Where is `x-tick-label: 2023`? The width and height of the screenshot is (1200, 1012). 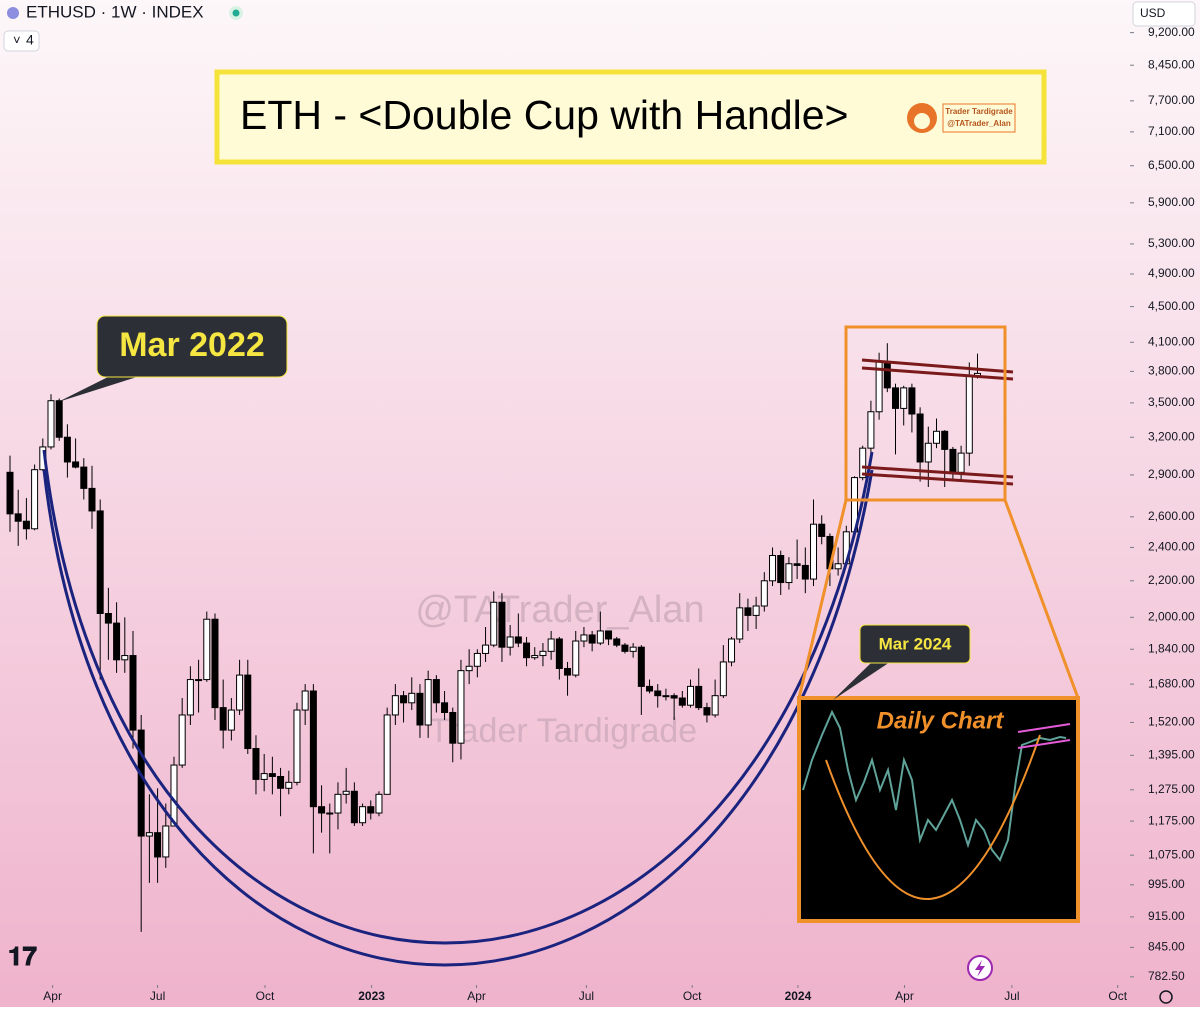 x-tick-label: 2023 is located at coordinates (371, 996).